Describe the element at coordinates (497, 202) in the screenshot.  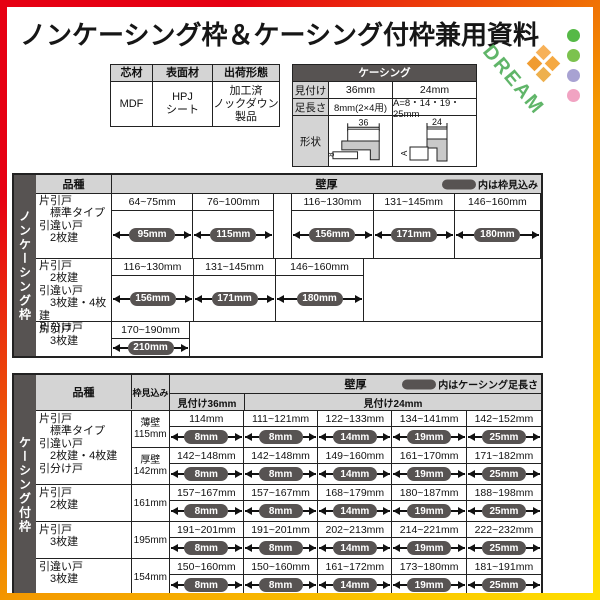
I see `wall-range-value: 146~160mm` at that location.